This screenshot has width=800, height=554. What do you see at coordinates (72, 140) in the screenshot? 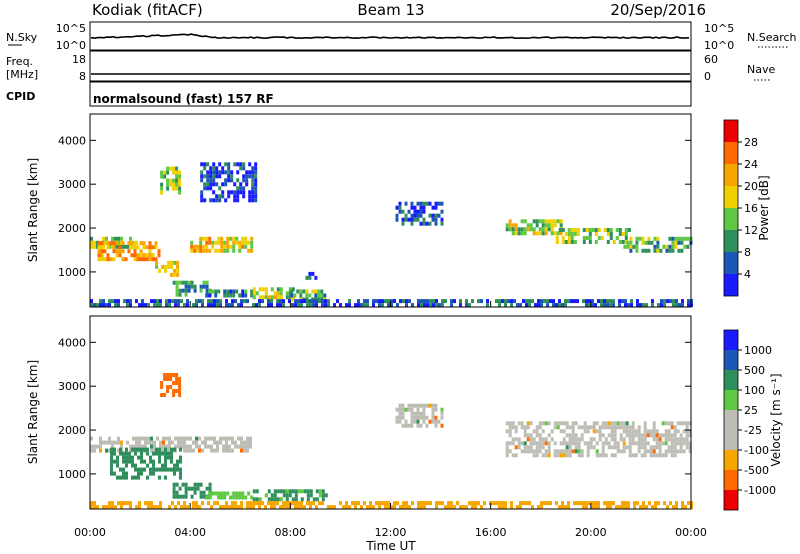
I see `y-tick-label: 4000` at bounding box center [72, 140].